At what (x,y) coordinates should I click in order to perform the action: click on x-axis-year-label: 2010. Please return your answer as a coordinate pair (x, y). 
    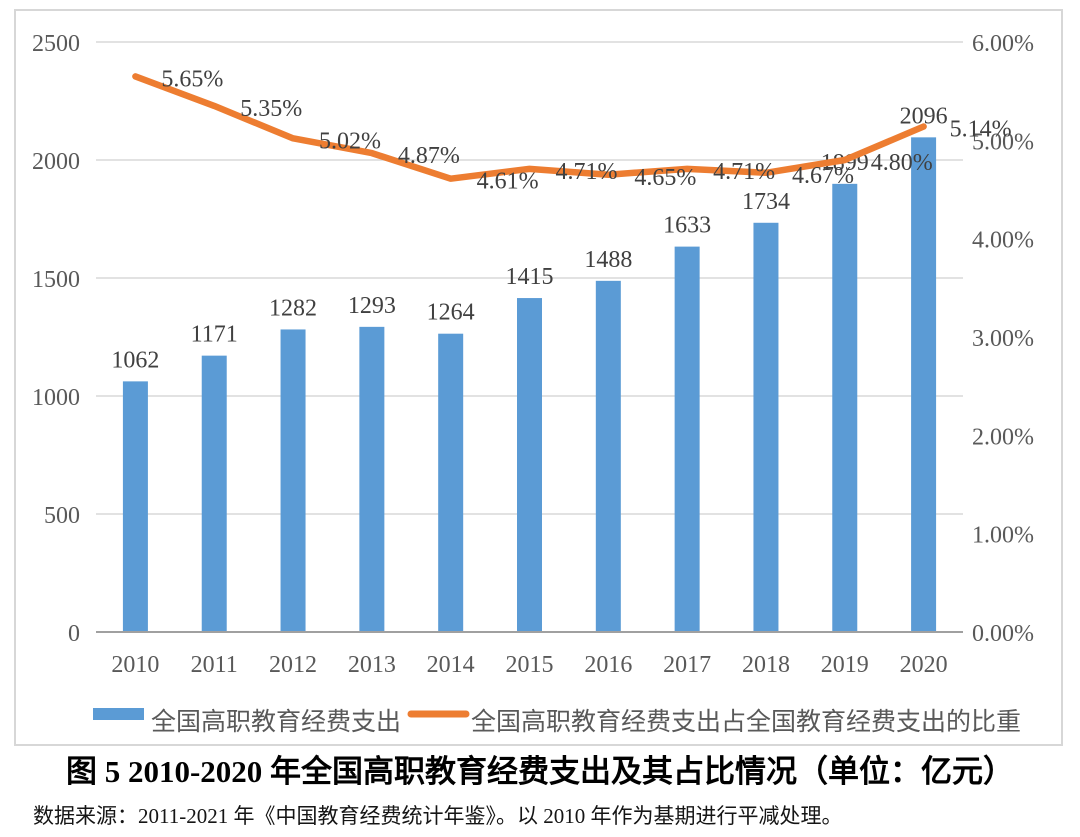
    Looking at the image, I should click on (135, 665).